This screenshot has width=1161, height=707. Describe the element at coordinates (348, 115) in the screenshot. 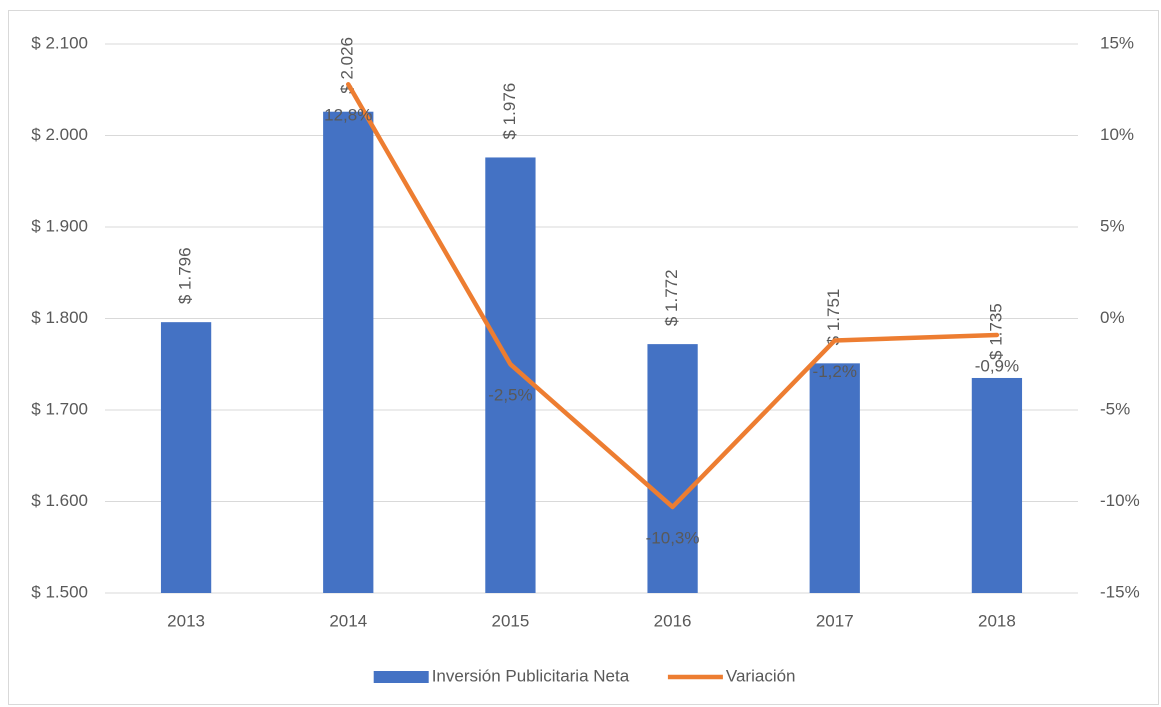

I see `line-value-label: 12,8%` at that location.